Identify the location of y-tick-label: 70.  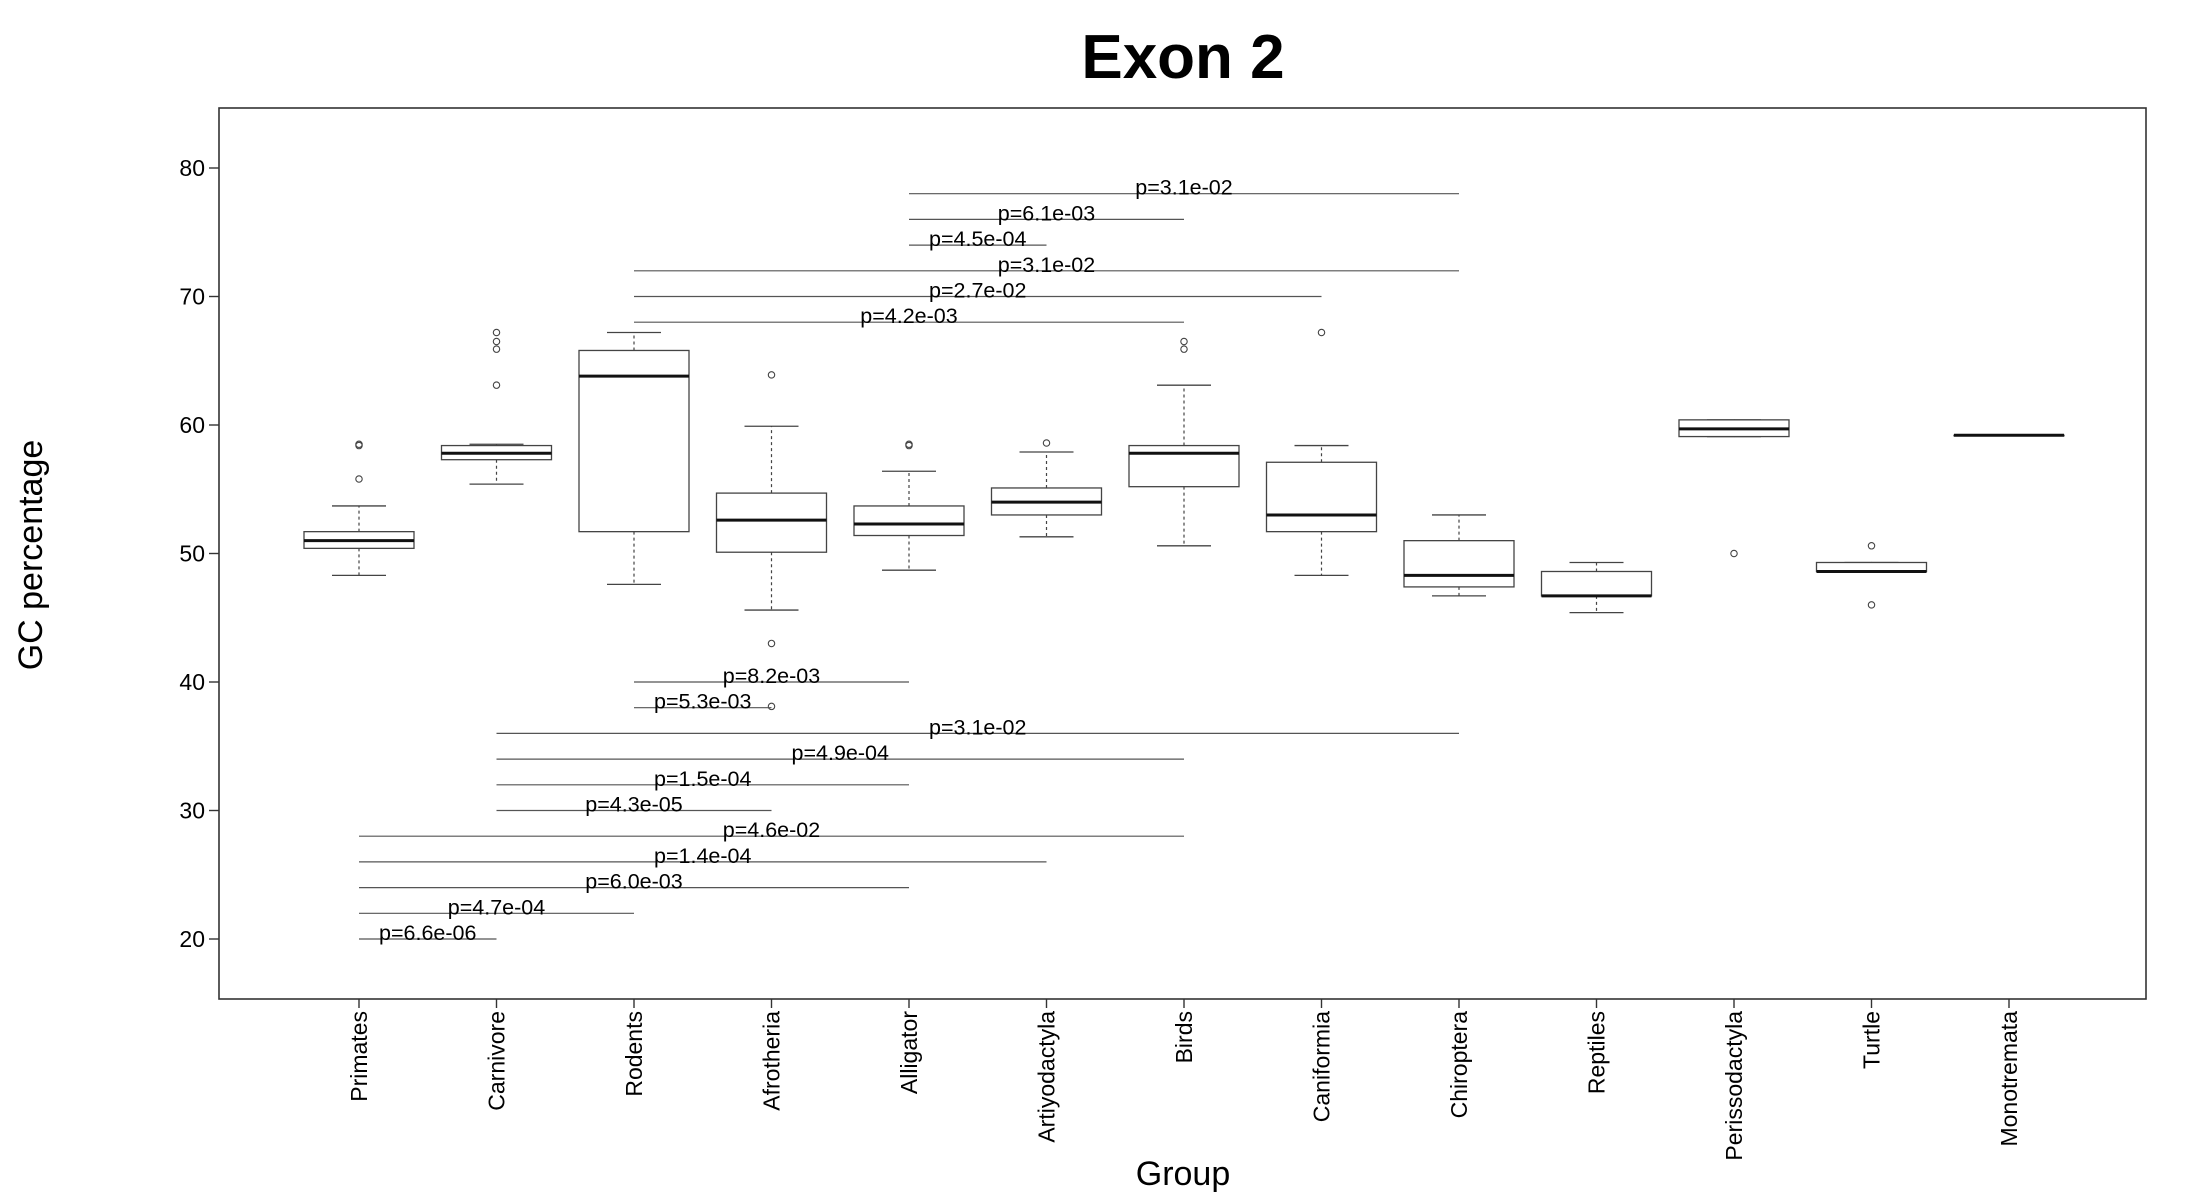
(192, 297).